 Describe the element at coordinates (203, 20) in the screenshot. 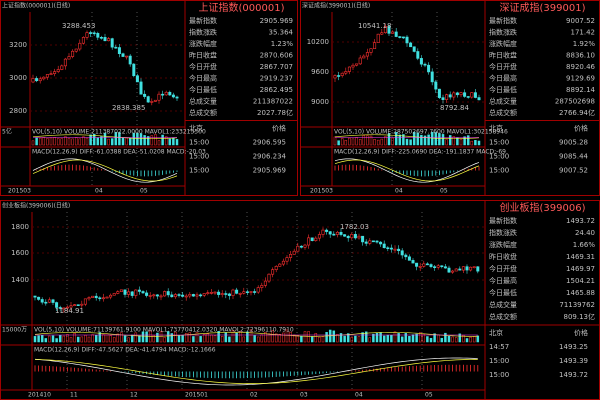

I see `stat-label: 最新指数` at that location.